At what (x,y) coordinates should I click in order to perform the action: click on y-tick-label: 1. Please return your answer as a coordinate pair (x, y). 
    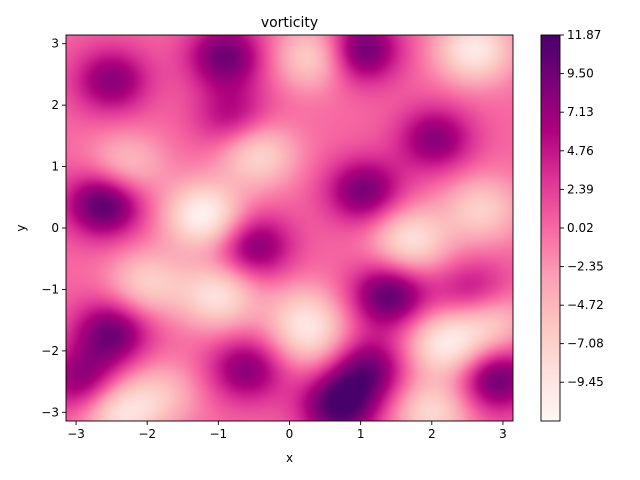
    Looking at the image, I should click on (55, 167).